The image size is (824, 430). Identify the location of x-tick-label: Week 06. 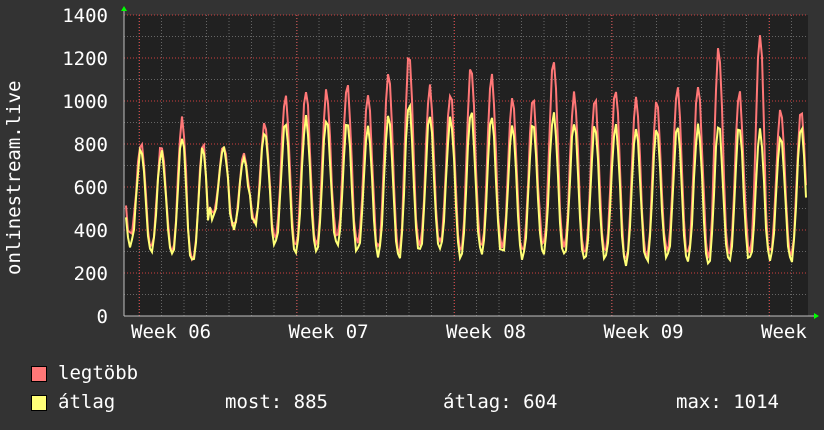
(171, 332).